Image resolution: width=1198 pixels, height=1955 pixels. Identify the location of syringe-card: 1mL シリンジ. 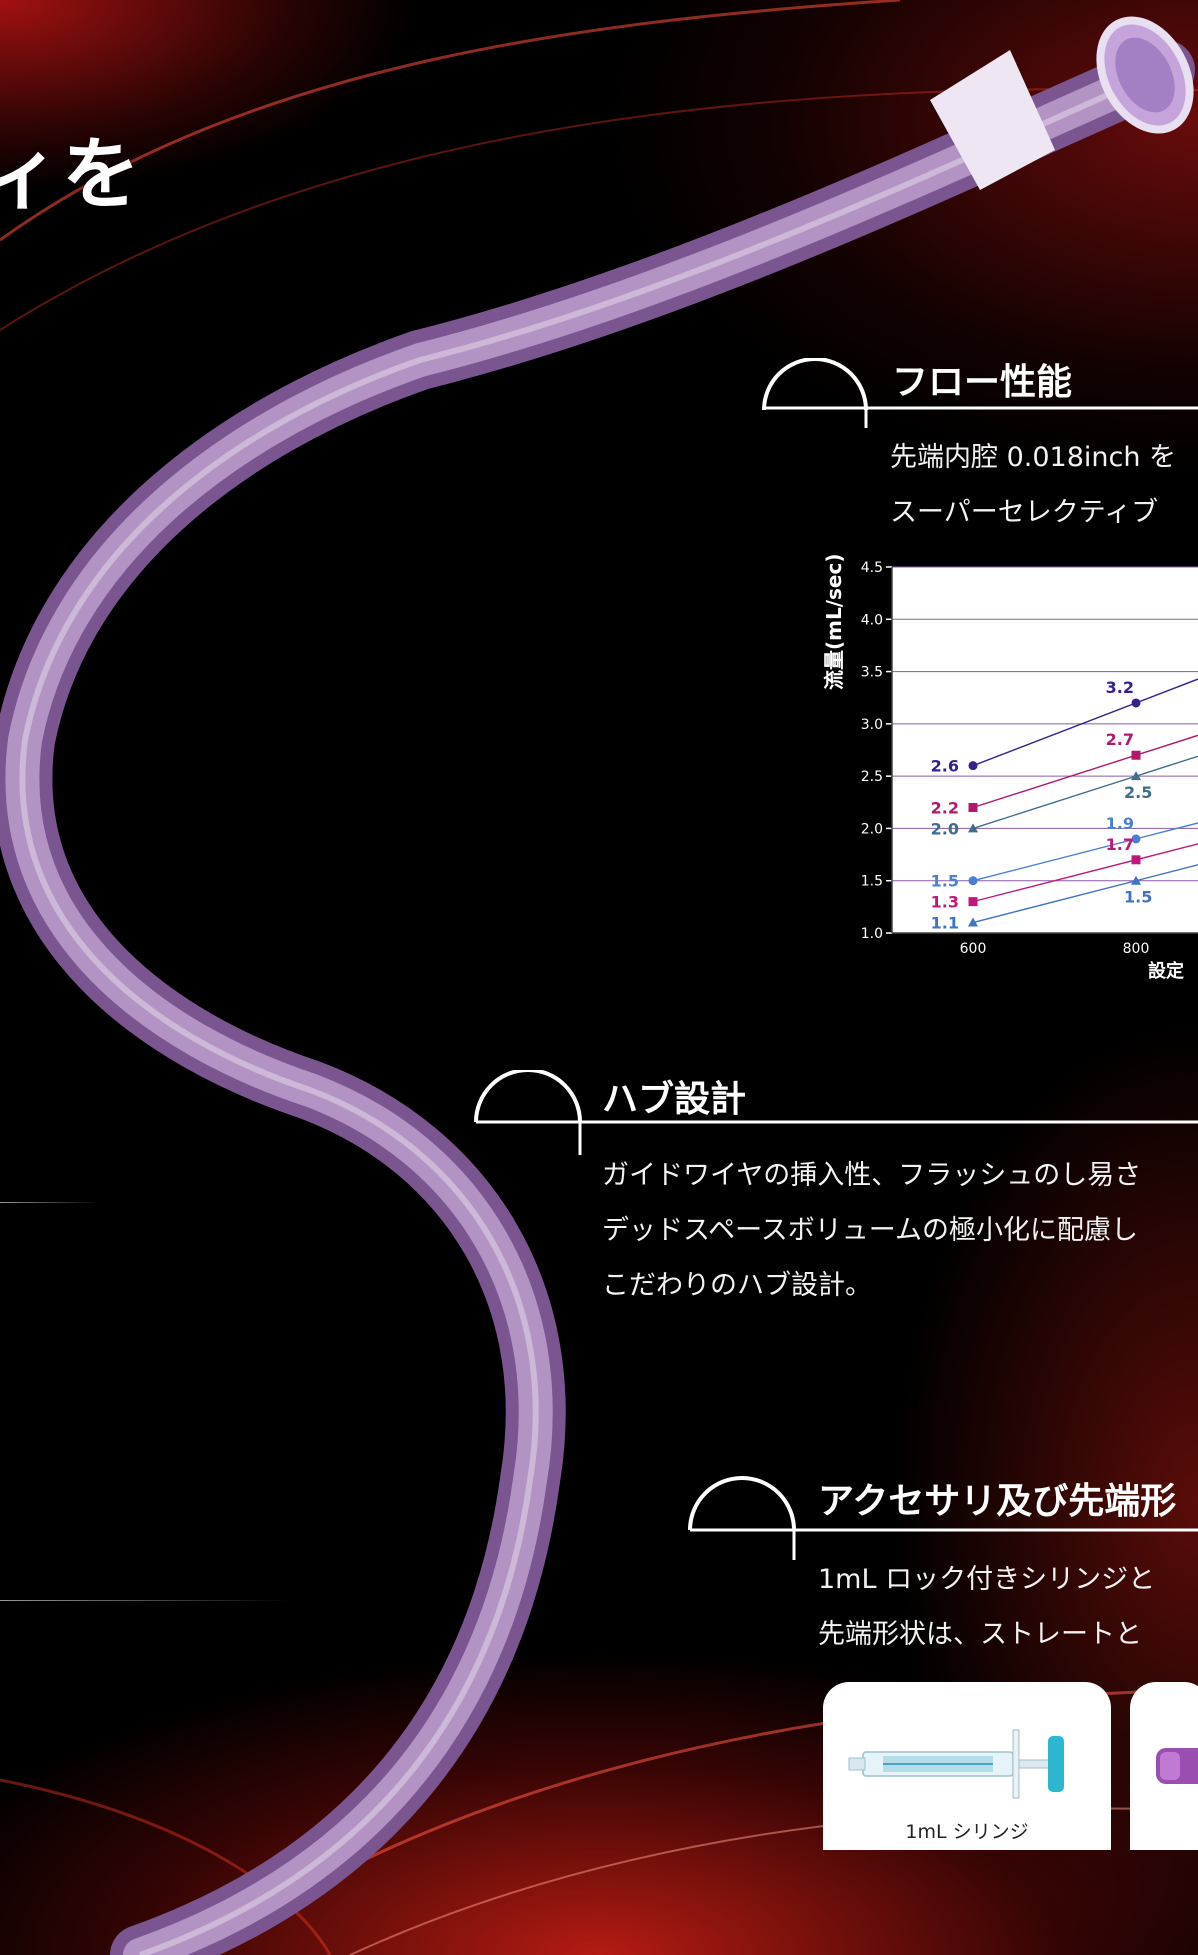
(967, 1766).